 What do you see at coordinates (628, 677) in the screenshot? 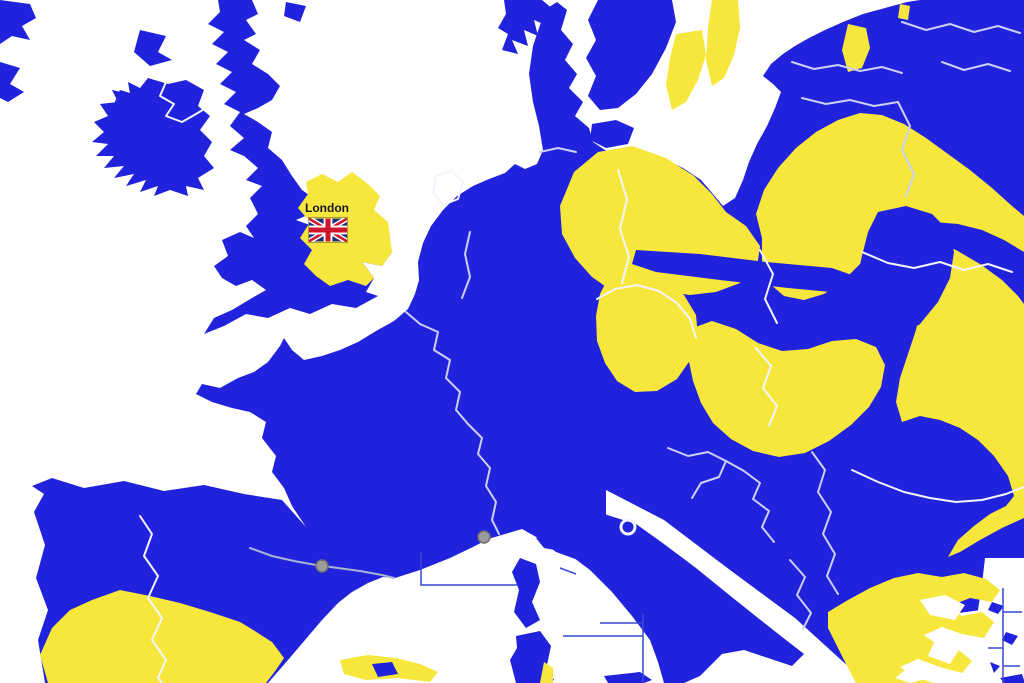
I see `region-sicily-edge` at bounding box center [628, 677].